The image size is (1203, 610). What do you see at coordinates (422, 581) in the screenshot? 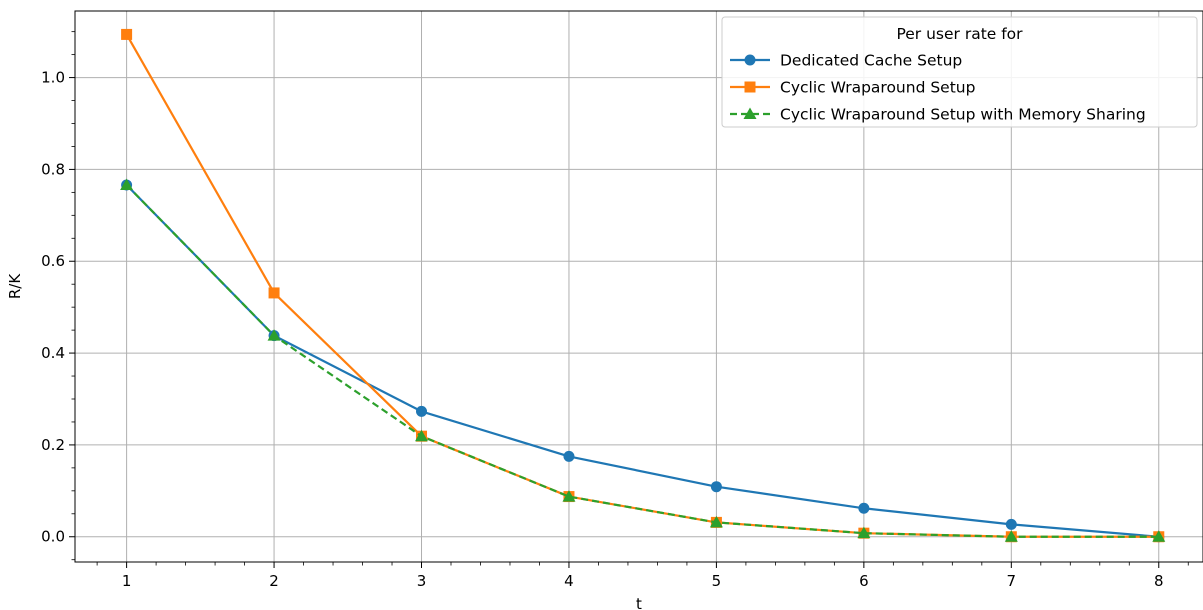
I see `x-tick-label: 3` at bounding box center [422, 581].